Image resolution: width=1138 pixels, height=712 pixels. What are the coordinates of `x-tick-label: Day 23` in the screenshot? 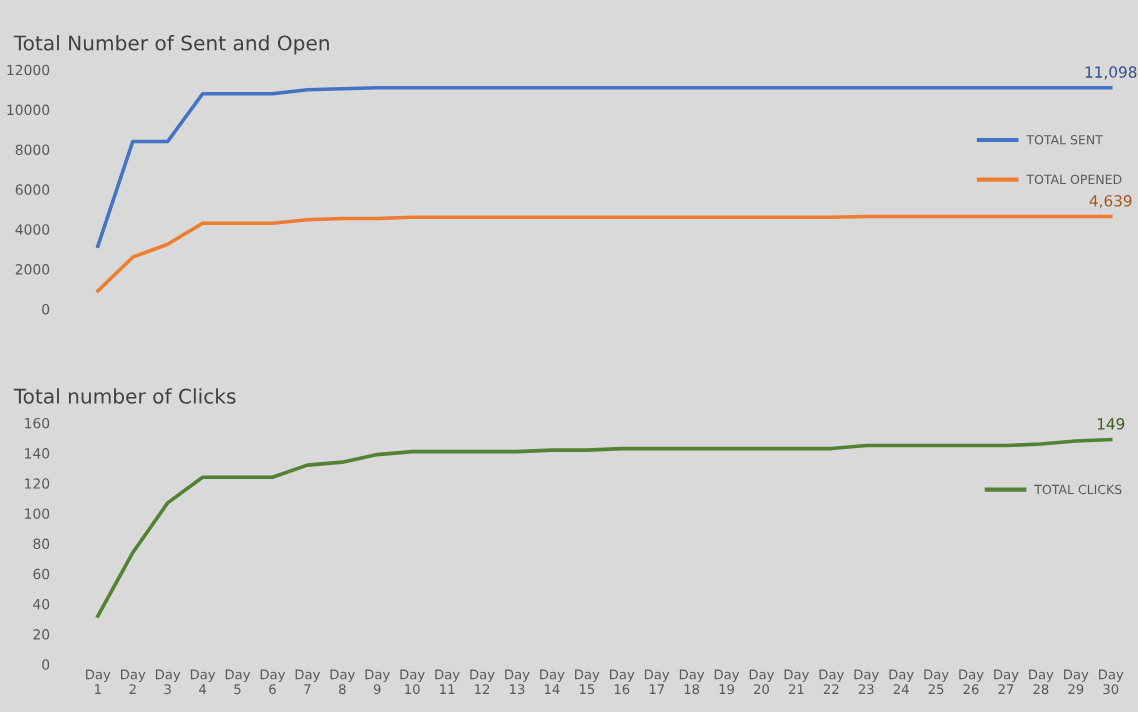 It's located at (866, 682).